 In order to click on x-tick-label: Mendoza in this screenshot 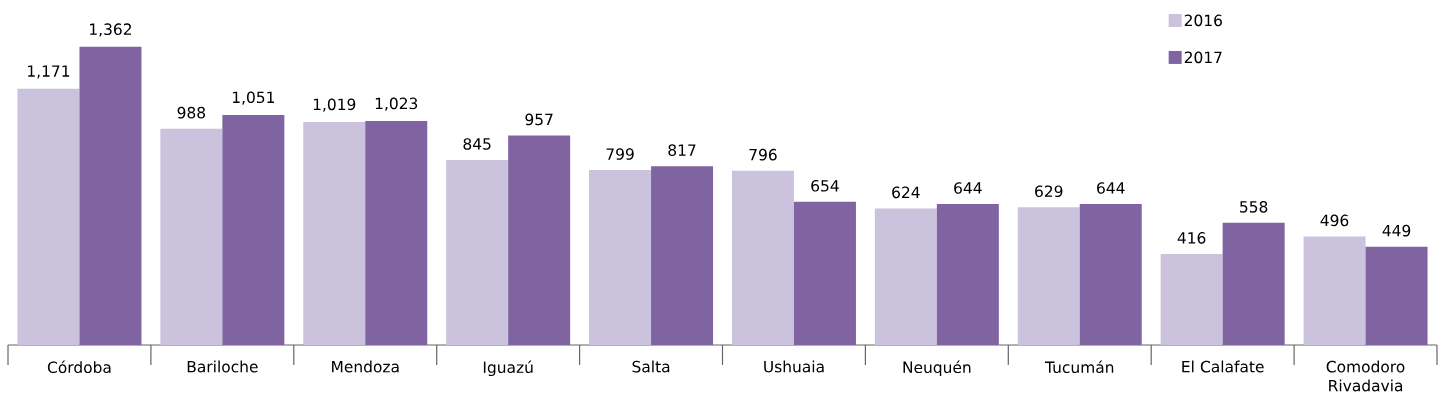, I will do `click(365, 366)`.